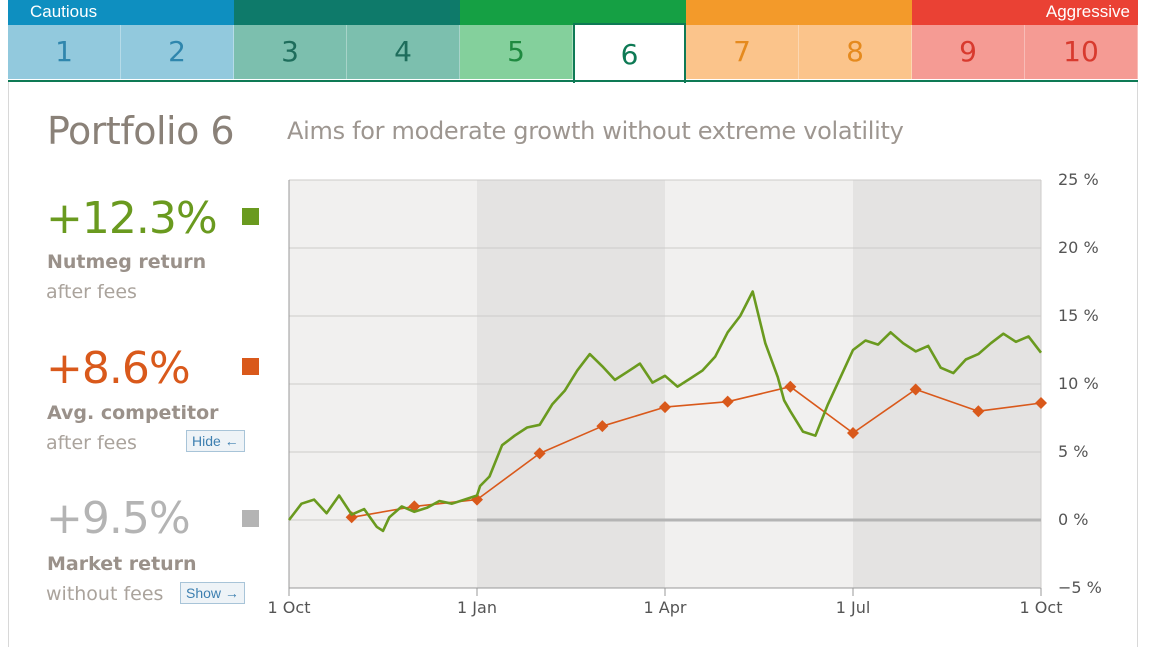  Describe the element at coordinates (1078, 179) in the screenshot. I see `y-tick-label: 25 %` at that location.